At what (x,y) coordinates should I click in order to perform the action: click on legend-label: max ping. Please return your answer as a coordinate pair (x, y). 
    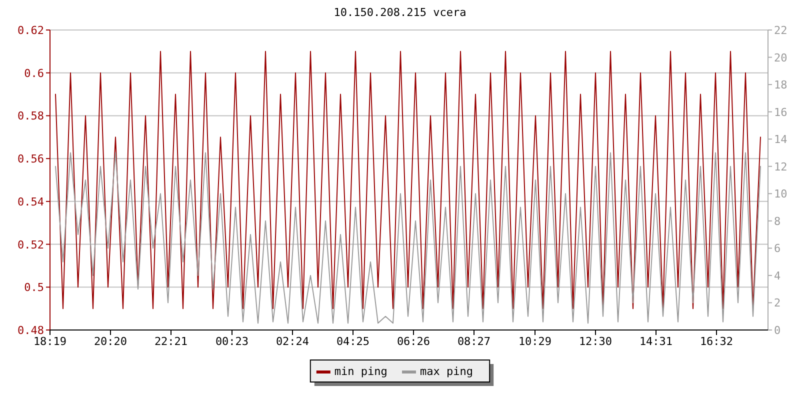
    Looking at the image, I should click on (446, 371).